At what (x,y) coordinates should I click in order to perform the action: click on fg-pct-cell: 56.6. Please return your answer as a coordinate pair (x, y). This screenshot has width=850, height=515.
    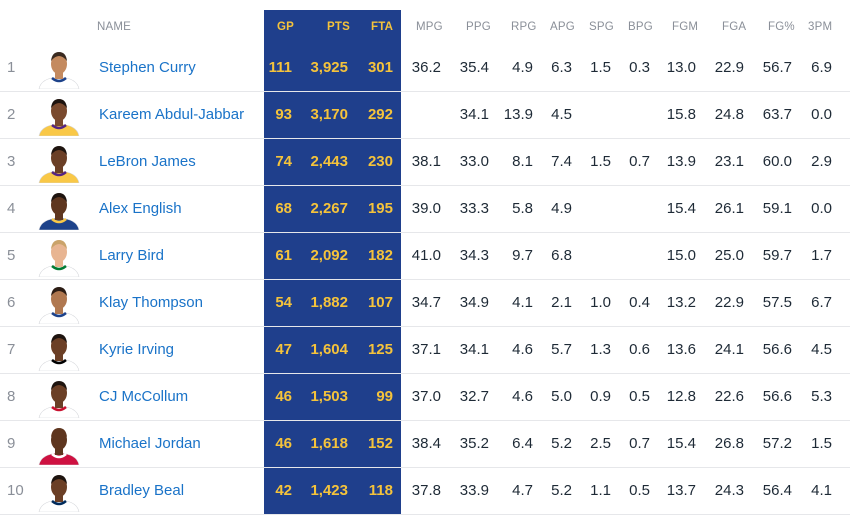
    Looking at the image, I should click on (777, 349).